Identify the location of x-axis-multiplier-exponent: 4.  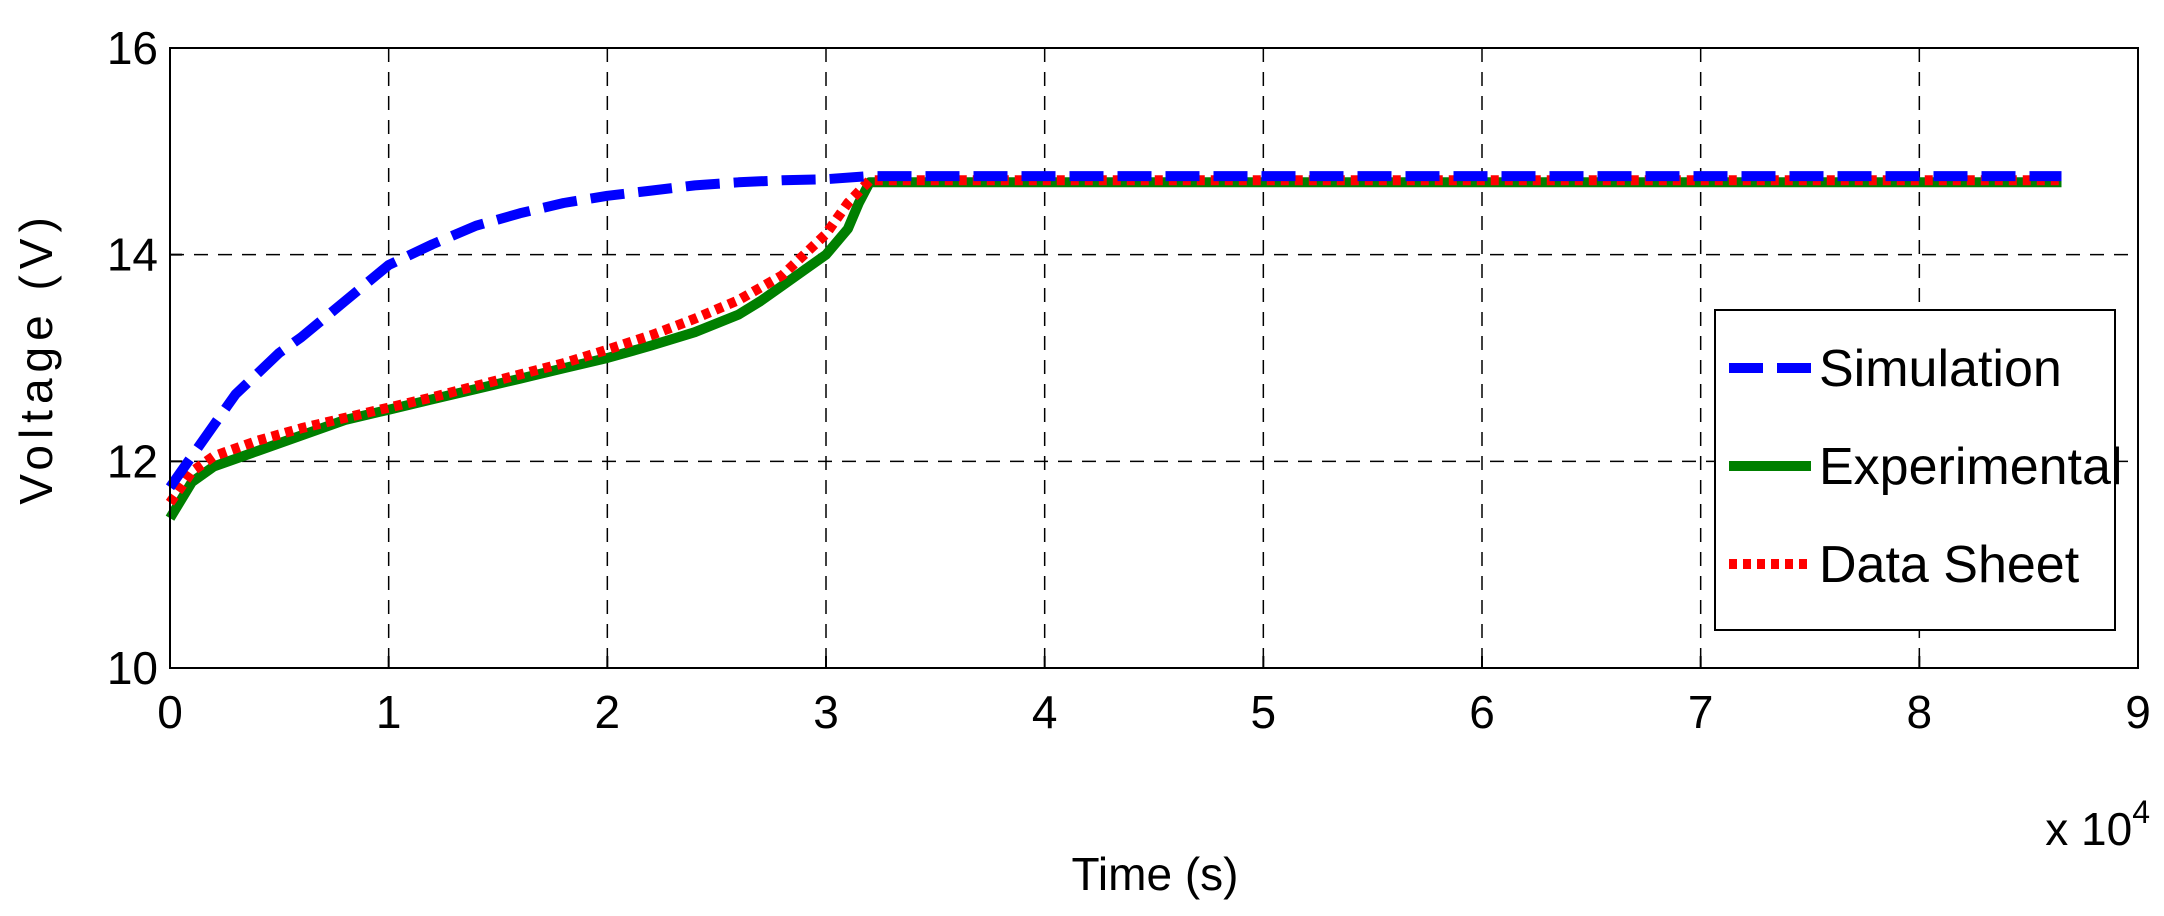
(2141, 812).